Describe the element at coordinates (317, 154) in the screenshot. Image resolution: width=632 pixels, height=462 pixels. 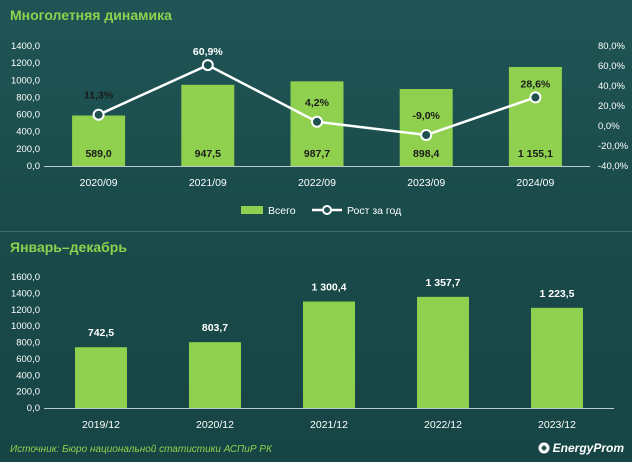
I see `bar-value-label: 987,7` at that location.